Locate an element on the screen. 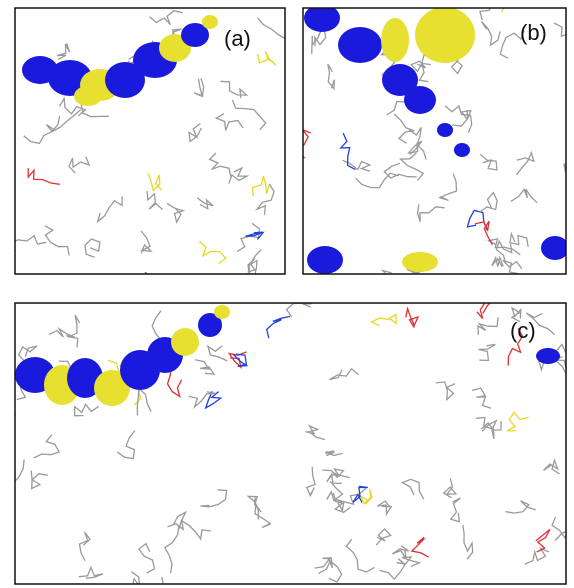 This screenshot has height=588, width=574. orbital-lobes is located at coordinates (120, 60).